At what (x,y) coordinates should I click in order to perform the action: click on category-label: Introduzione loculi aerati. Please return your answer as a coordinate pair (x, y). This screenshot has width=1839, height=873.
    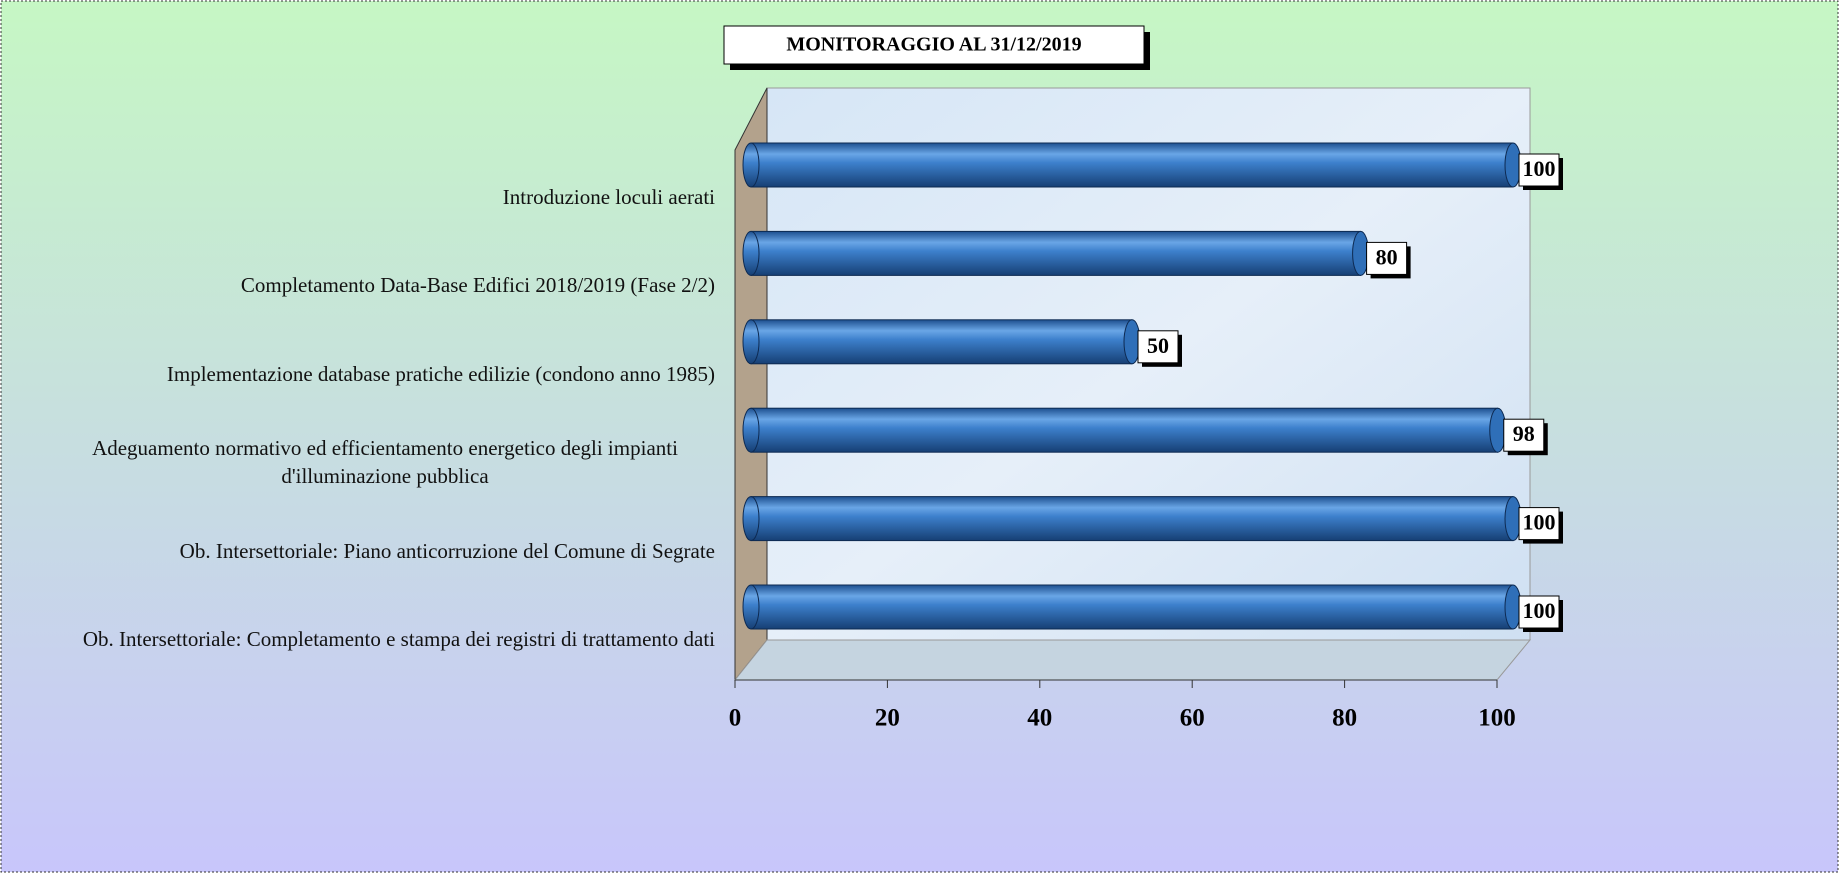
    Looking at the image, I should click on (608, 197).